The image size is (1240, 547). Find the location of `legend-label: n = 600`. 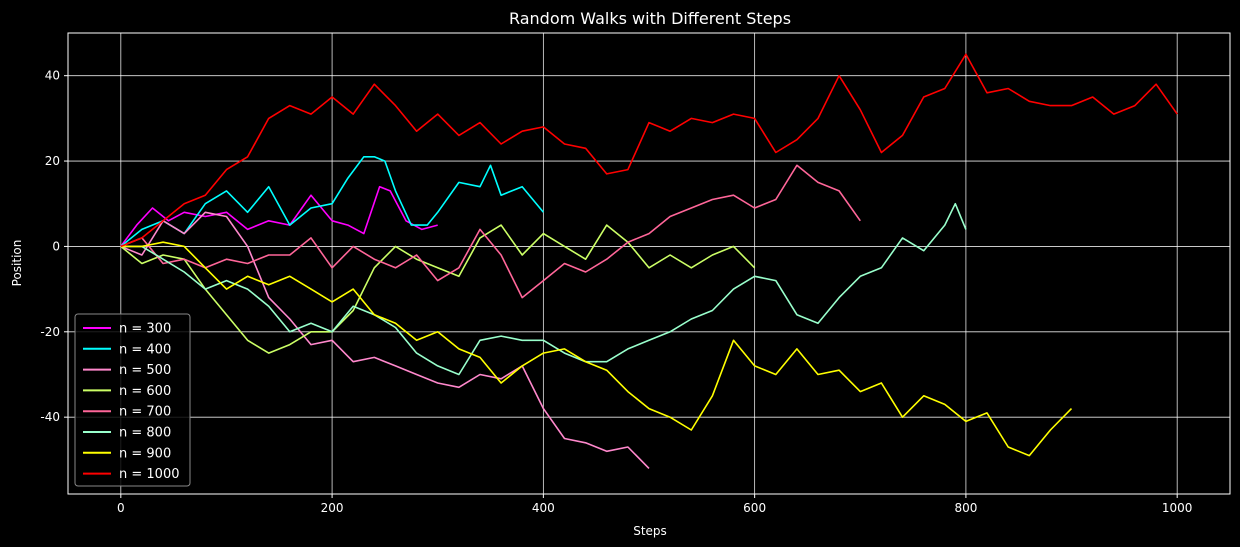

legend-label: n = 600 is located at coordinates (145, 391).